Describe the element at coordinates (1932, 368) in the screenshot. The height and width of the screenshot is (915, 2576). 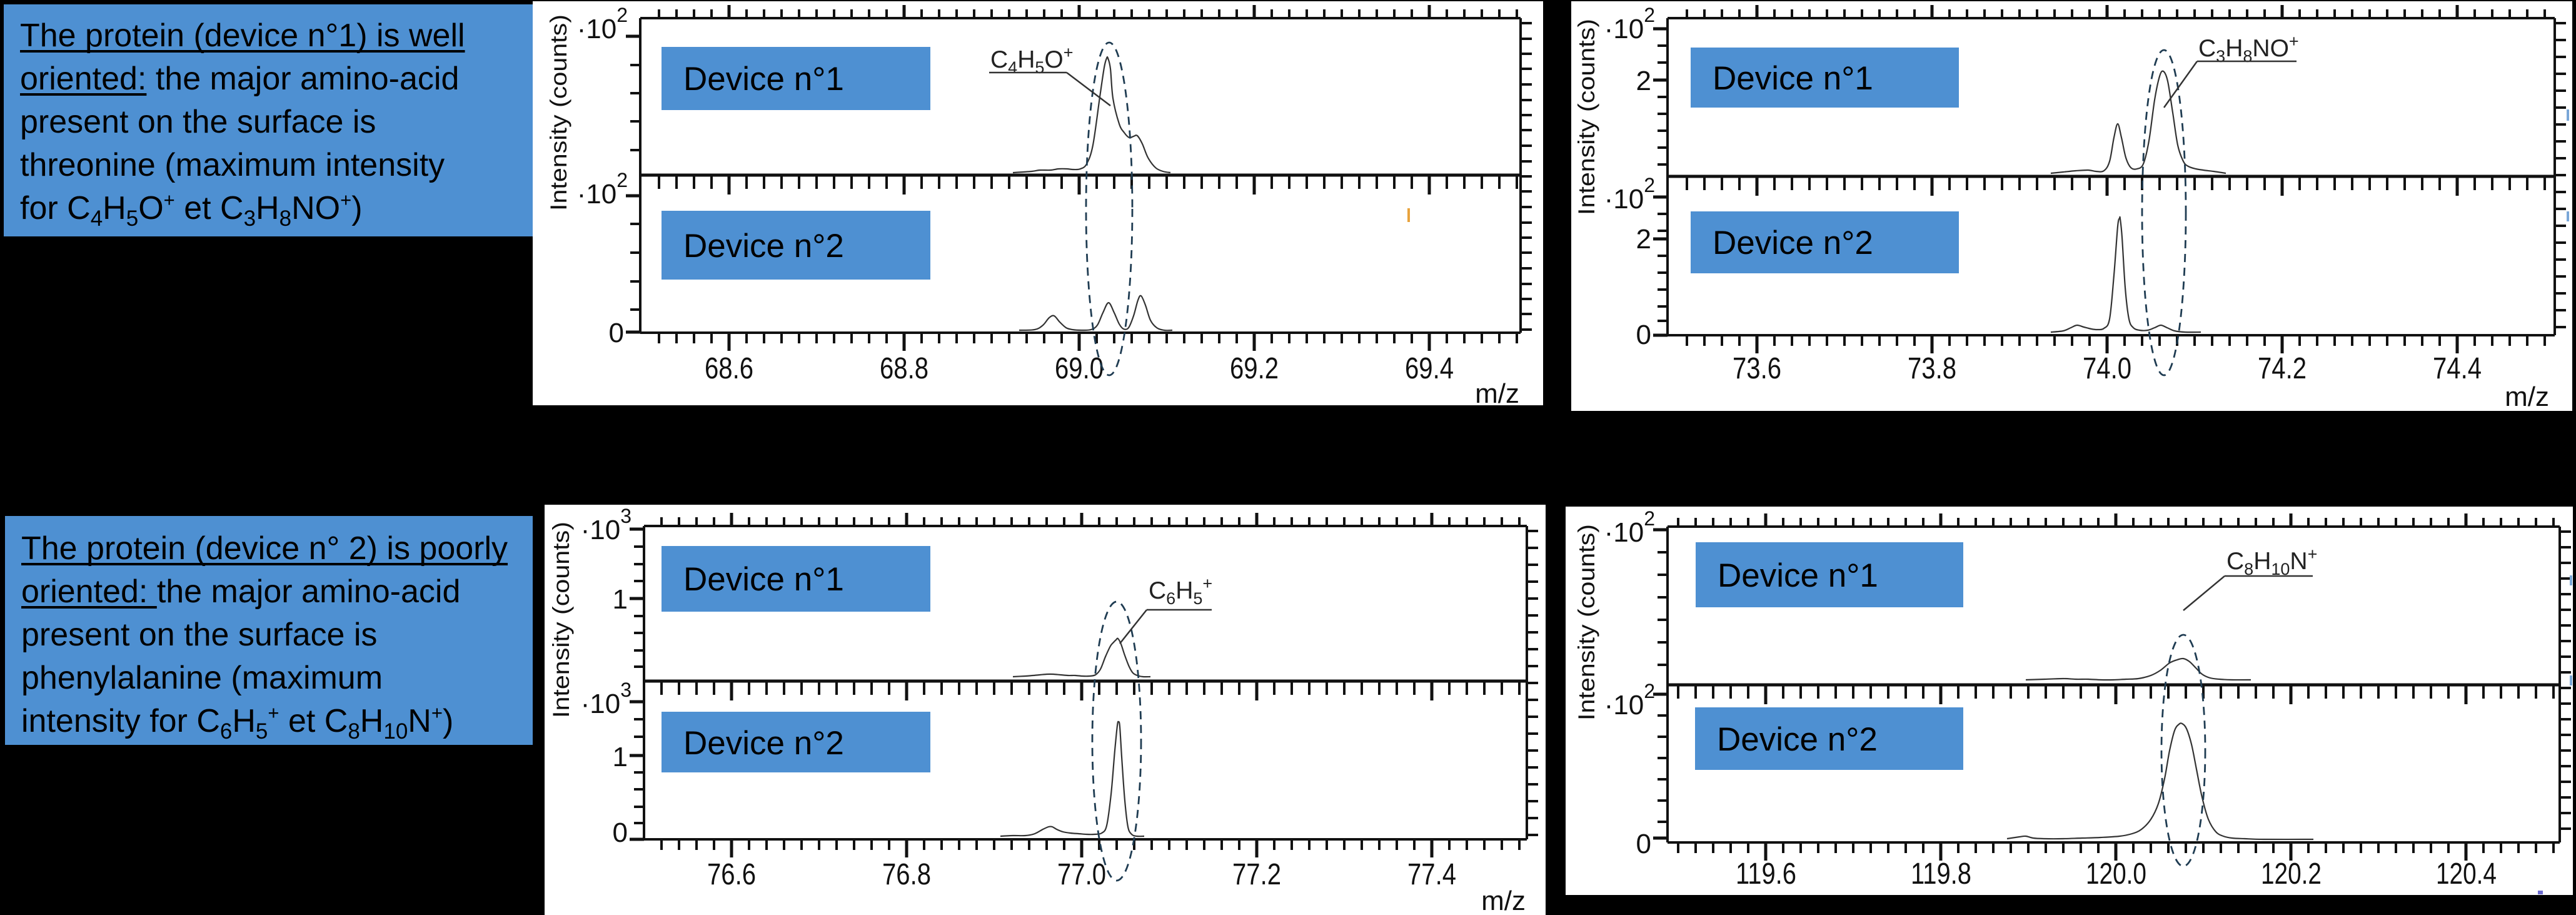
I see `svg-text: 73.8` at that location.